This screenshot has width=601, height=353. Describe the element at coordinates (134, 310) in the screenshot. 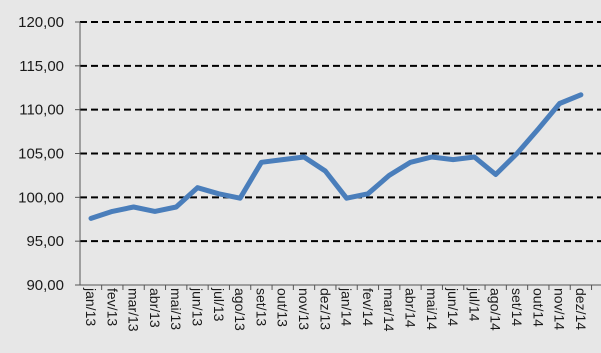

I see `x-tick-label: mar/13` at that location.